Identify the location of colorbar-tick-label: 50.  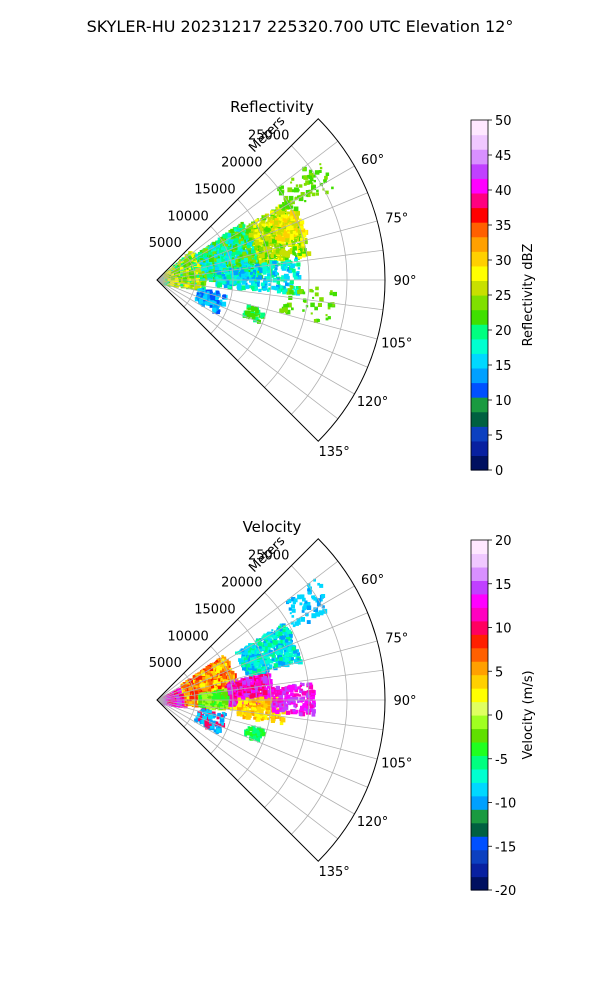
(503, 121).